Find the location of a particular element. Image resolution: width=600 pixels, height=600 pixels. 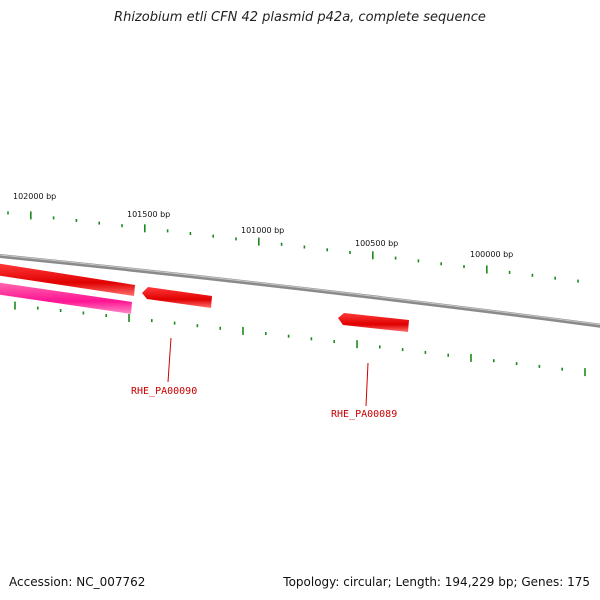

backbone-arc is located at coordinates (300, 290).